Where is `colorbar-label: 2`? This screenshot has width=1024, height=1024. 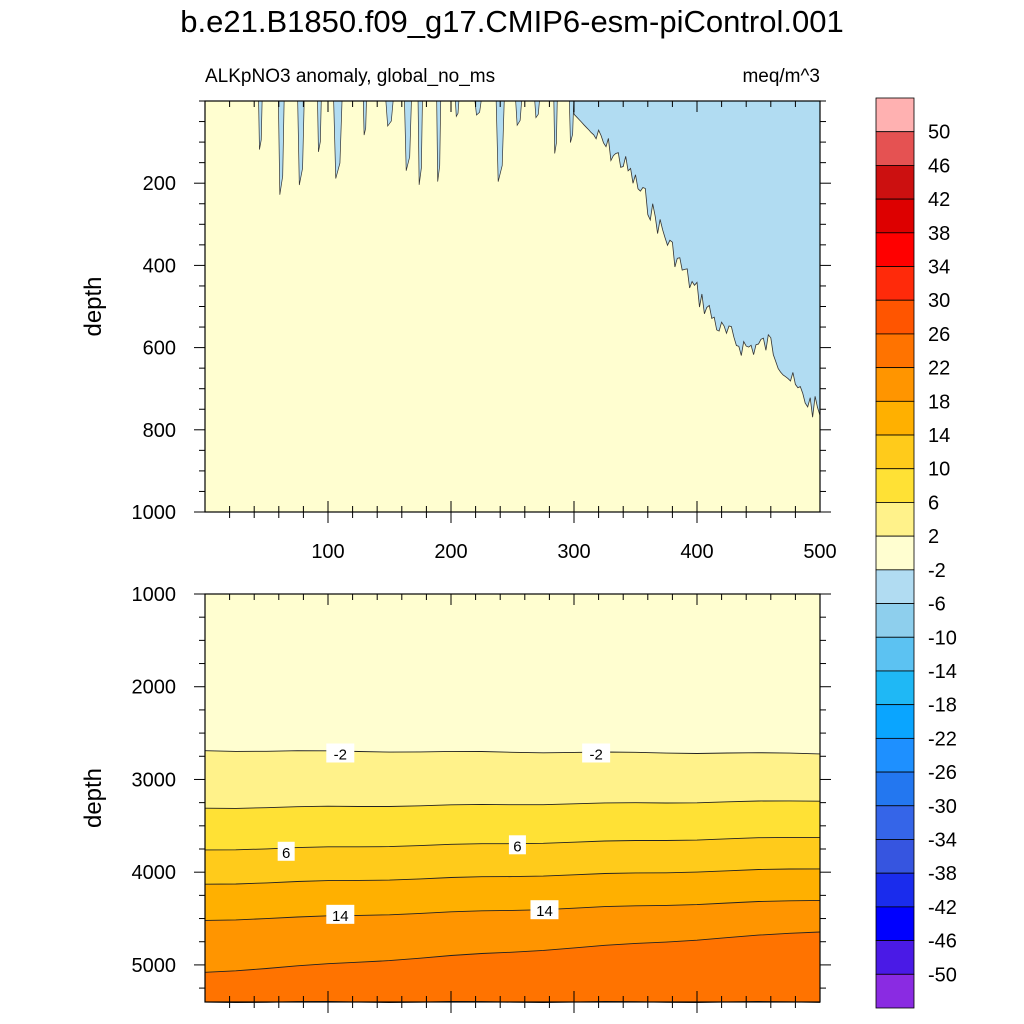 colorbar-label: 2 is located at coordinates (933, 537).